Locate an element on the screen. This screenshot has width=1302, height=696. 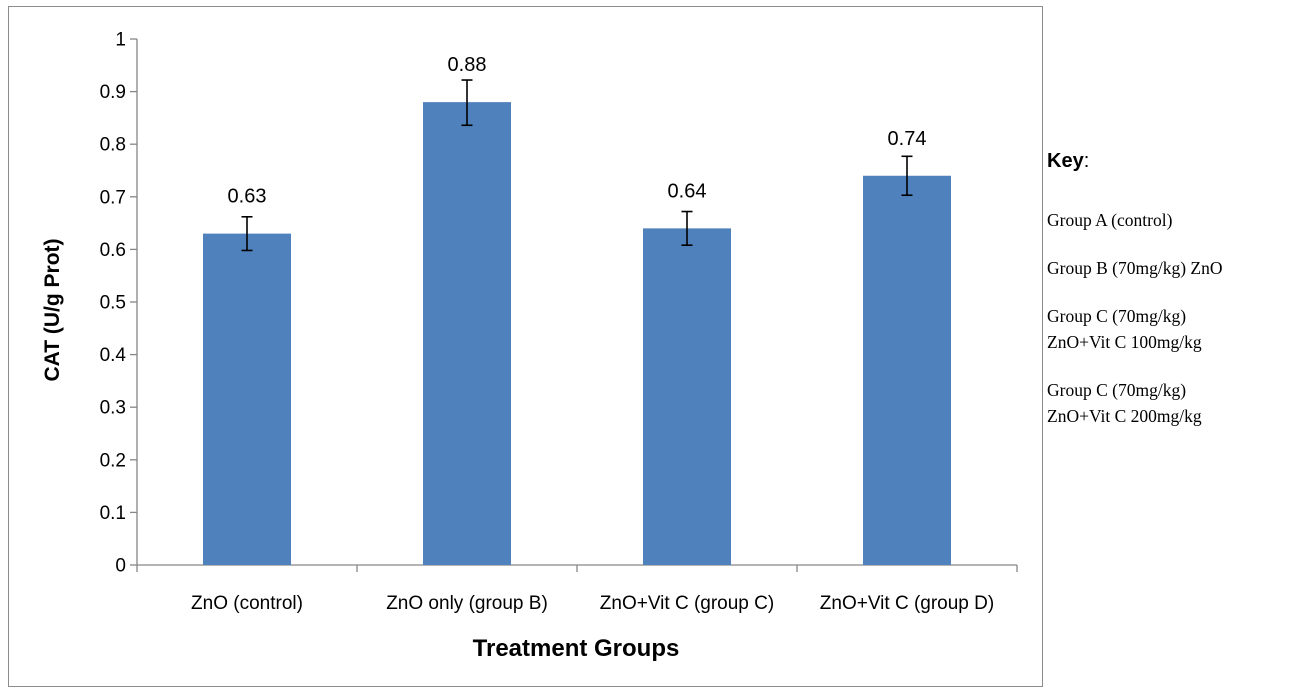
y-tick-label: 0.6 is located at coordinates (113, 250).